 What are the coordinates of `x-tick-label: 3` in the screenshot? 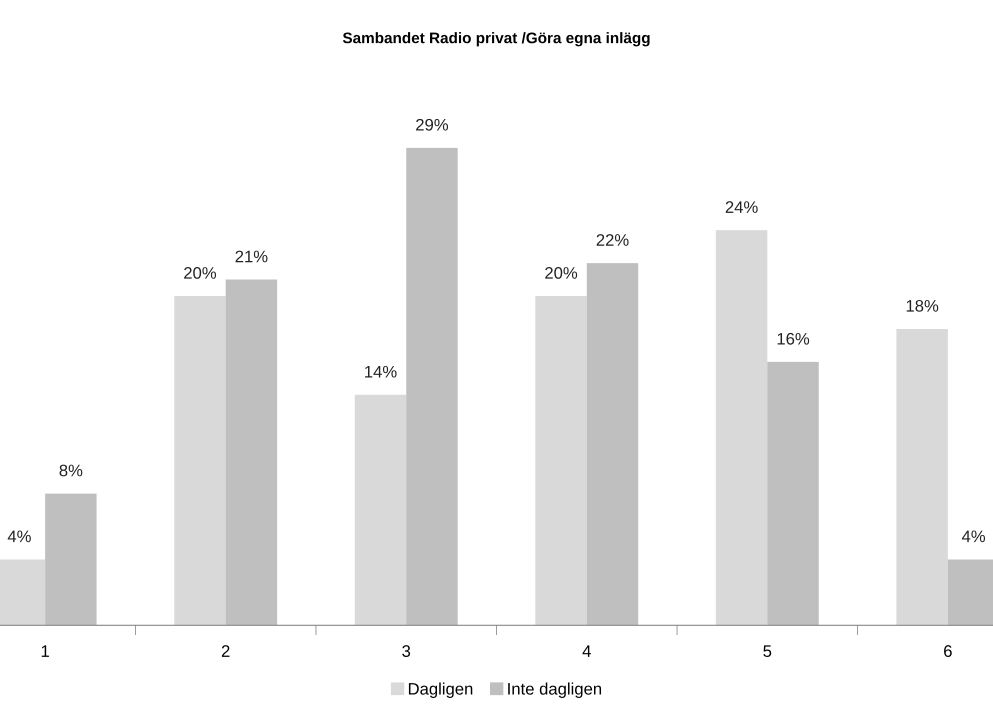 It's located at (406, 651).